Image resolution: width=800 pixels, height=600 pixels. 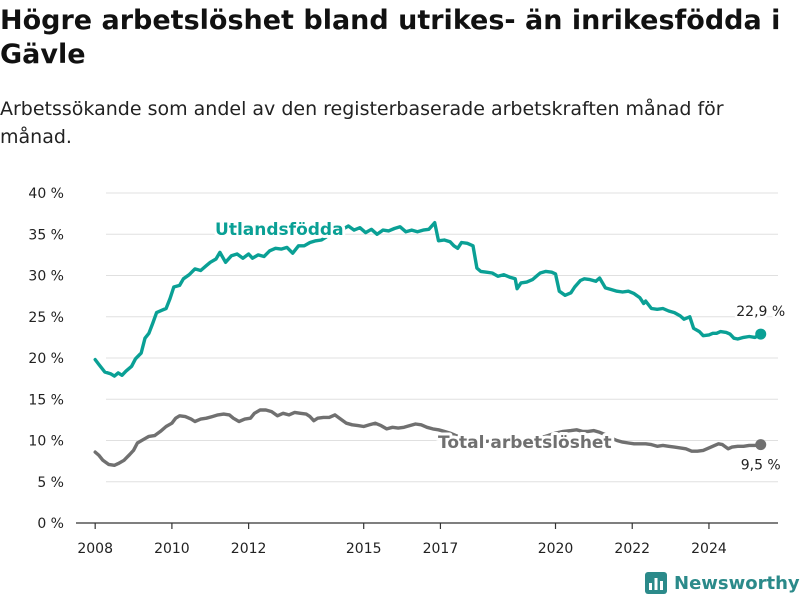 I want to click on bar-chart-icon, so click(x=656, y=583).